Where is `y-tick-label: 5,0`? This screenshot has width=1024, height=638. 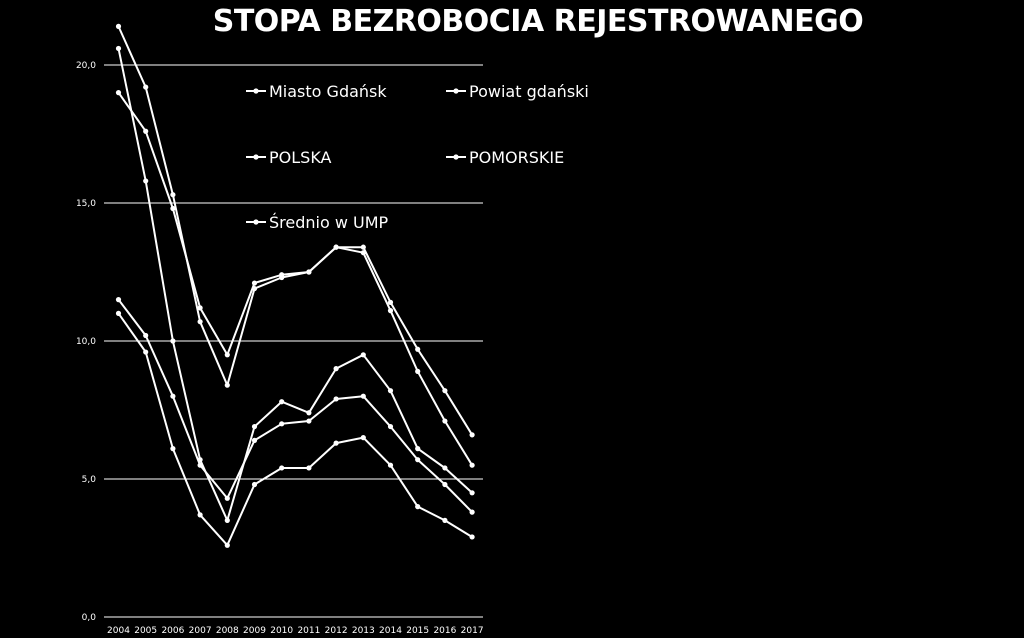
y-tick-label: 5,0 is located at coordinates (89, 480).